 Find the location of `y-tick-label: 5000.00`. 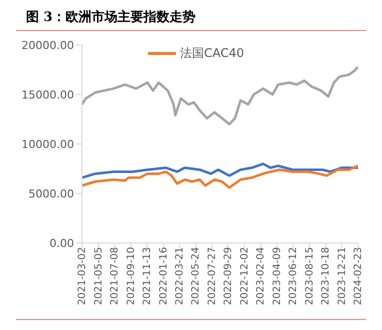

y-tick-label: 5000.00 is located at coordinates (51, 193).